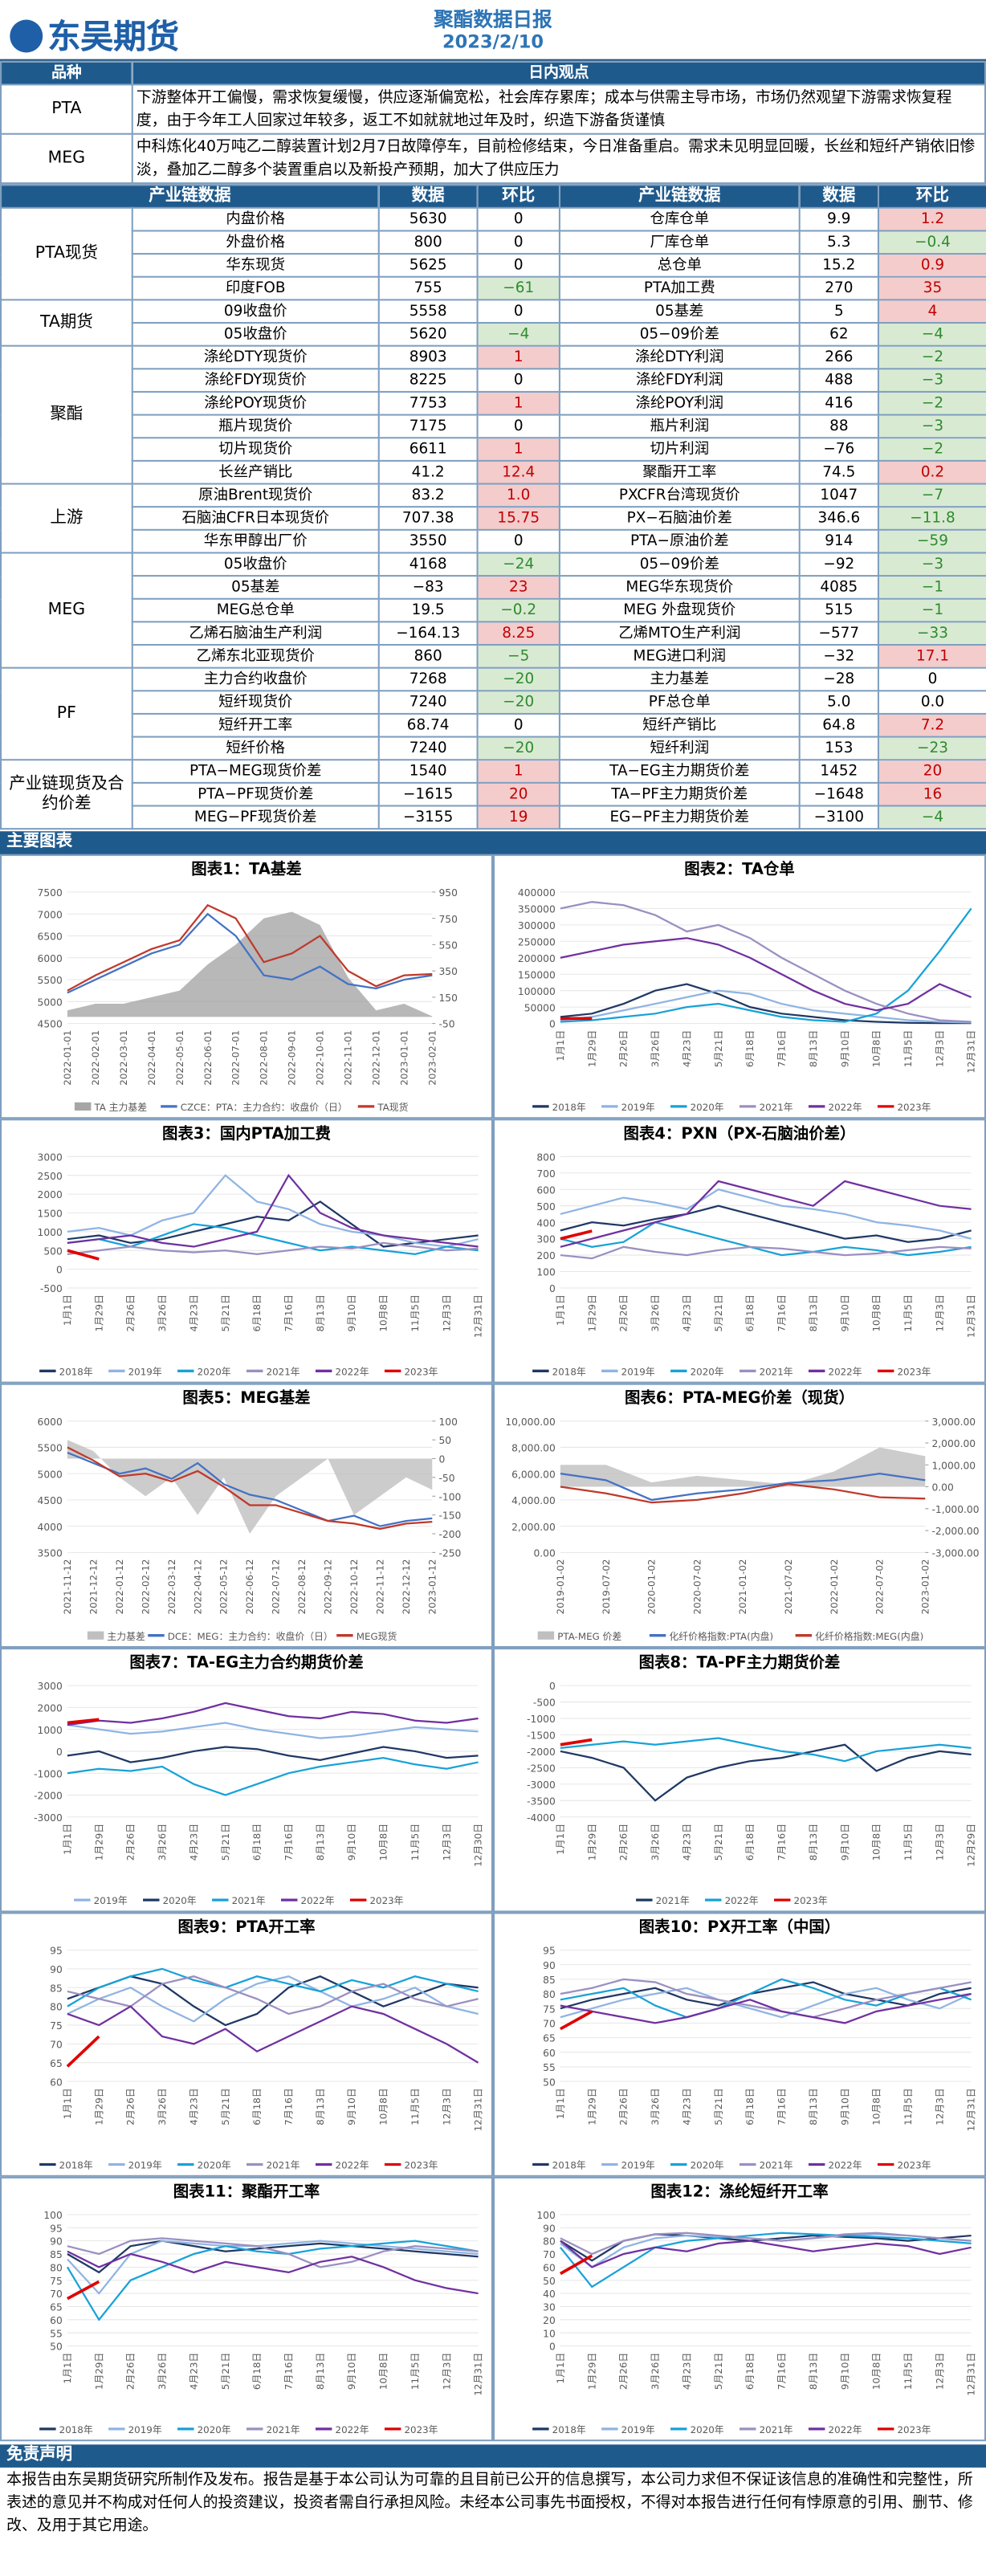 The image size is (986, 2576). Describe the element at coordinates (518, 725) in the screenshot. I see `change-value: 0` at that location.